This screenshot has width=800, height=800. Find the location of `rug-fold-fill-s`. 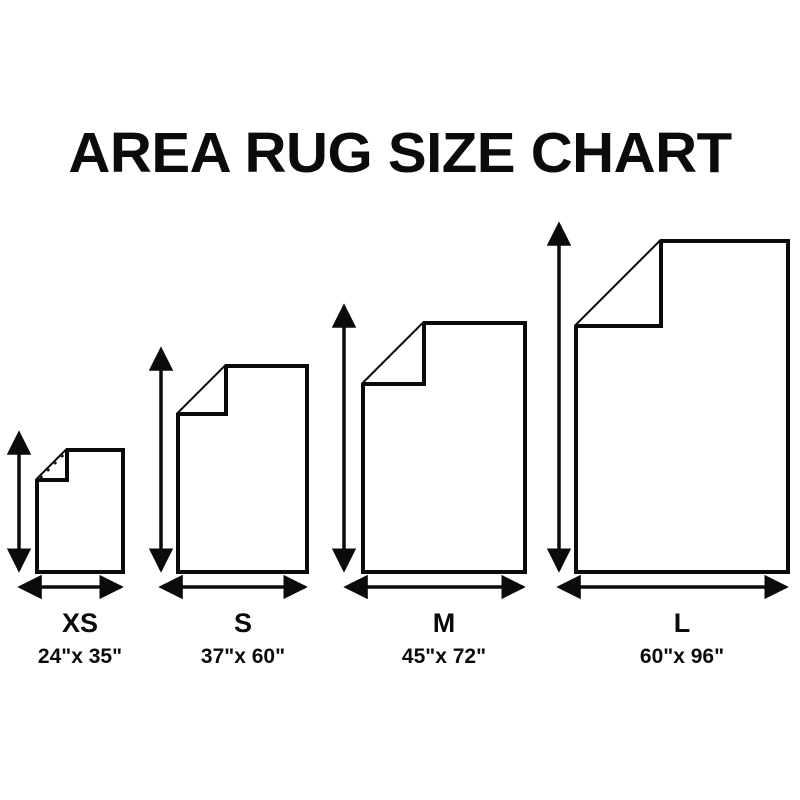

rug-fold-fill-s is located at coordinates (202, 390).